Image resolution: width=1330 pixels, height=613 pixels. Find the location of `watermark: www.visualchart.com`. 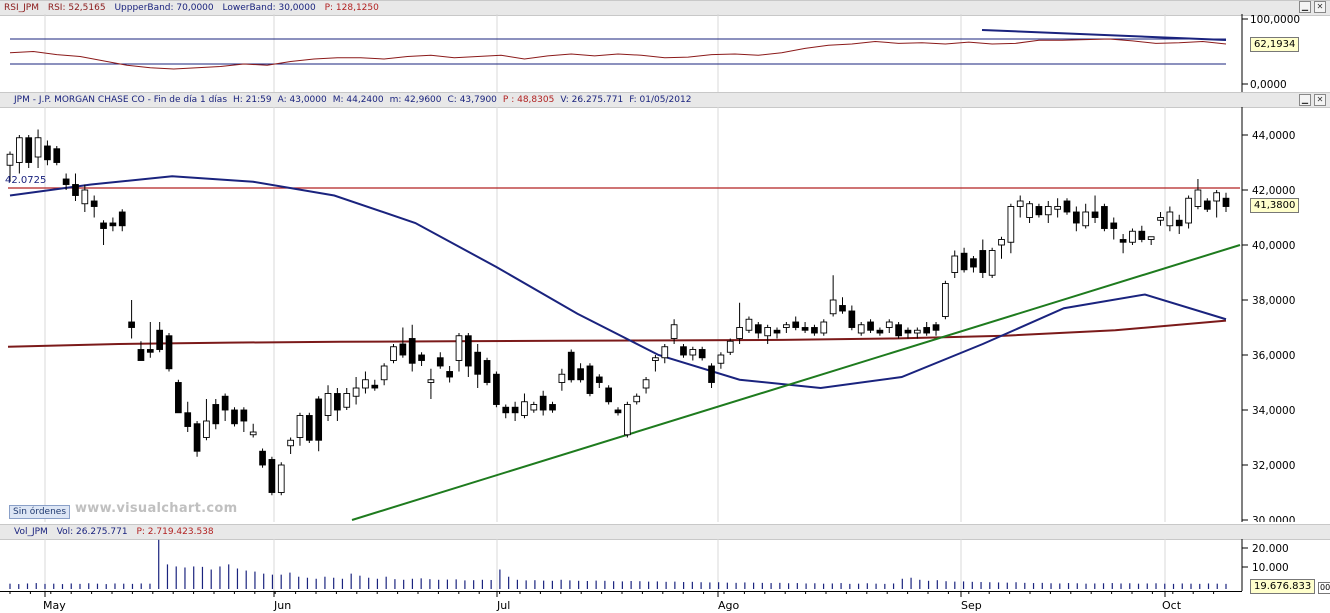

watermark: www.visualchart.com is located at coordinates (156, 508).